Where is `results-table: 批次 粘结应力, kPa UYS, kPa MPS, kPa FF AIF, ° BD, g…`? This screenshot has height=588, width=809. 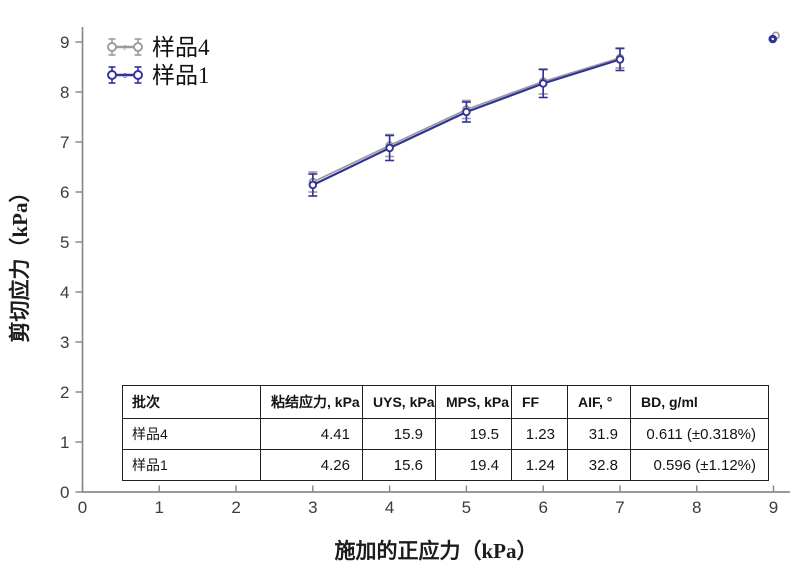 results-table: 批次 粘结应力, kPa UYS, kPa MPS, kPa FF AIF, ° BD, g… is located at coordinates (445, 433).